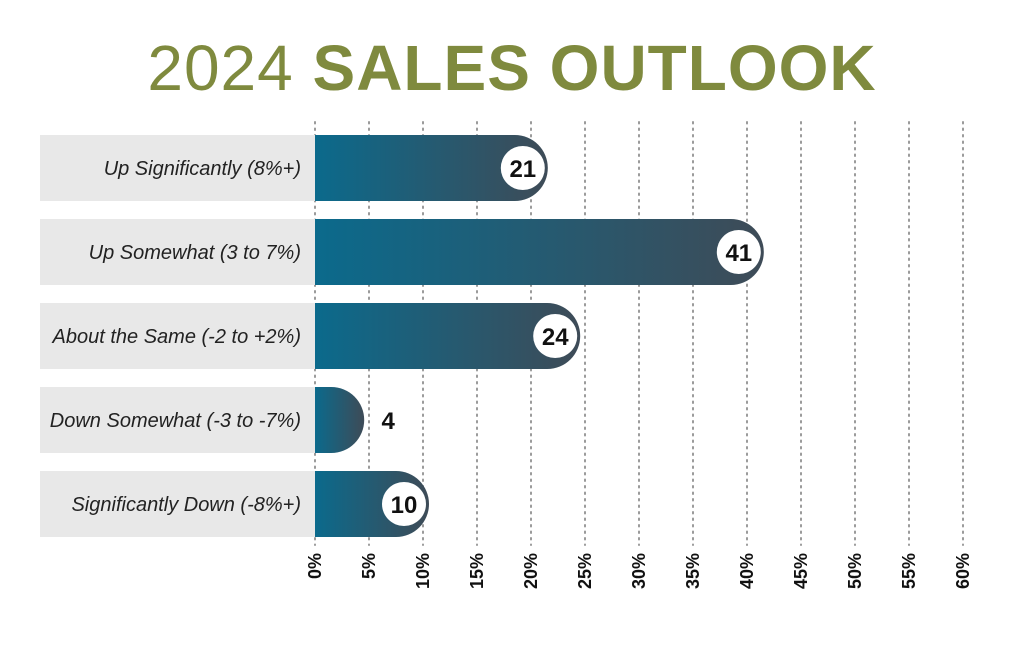 The height and width of the screenshot is (665, 1024). What do you see at coordinates (195, 253) in the screenshot?
I see `category-label: Up Somewhat (3 to 7%)` at bounding box center [195, 253].